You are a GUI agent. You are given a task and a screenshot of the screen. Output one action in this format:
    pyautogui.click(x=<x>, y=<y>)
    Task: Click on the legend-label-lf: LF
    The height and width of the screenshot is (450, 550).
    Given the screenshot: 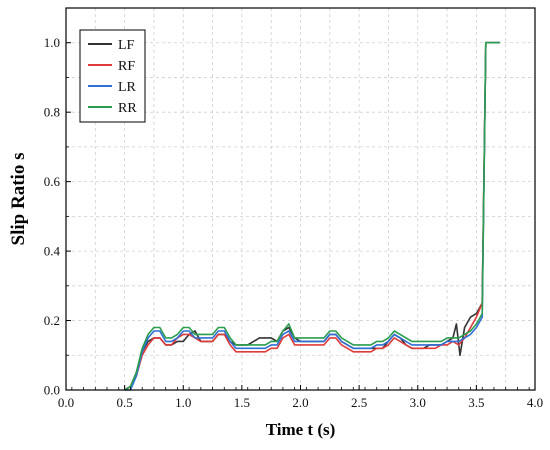 What is the action you would take?
    pyautogui.click(x=126, y=45)
    